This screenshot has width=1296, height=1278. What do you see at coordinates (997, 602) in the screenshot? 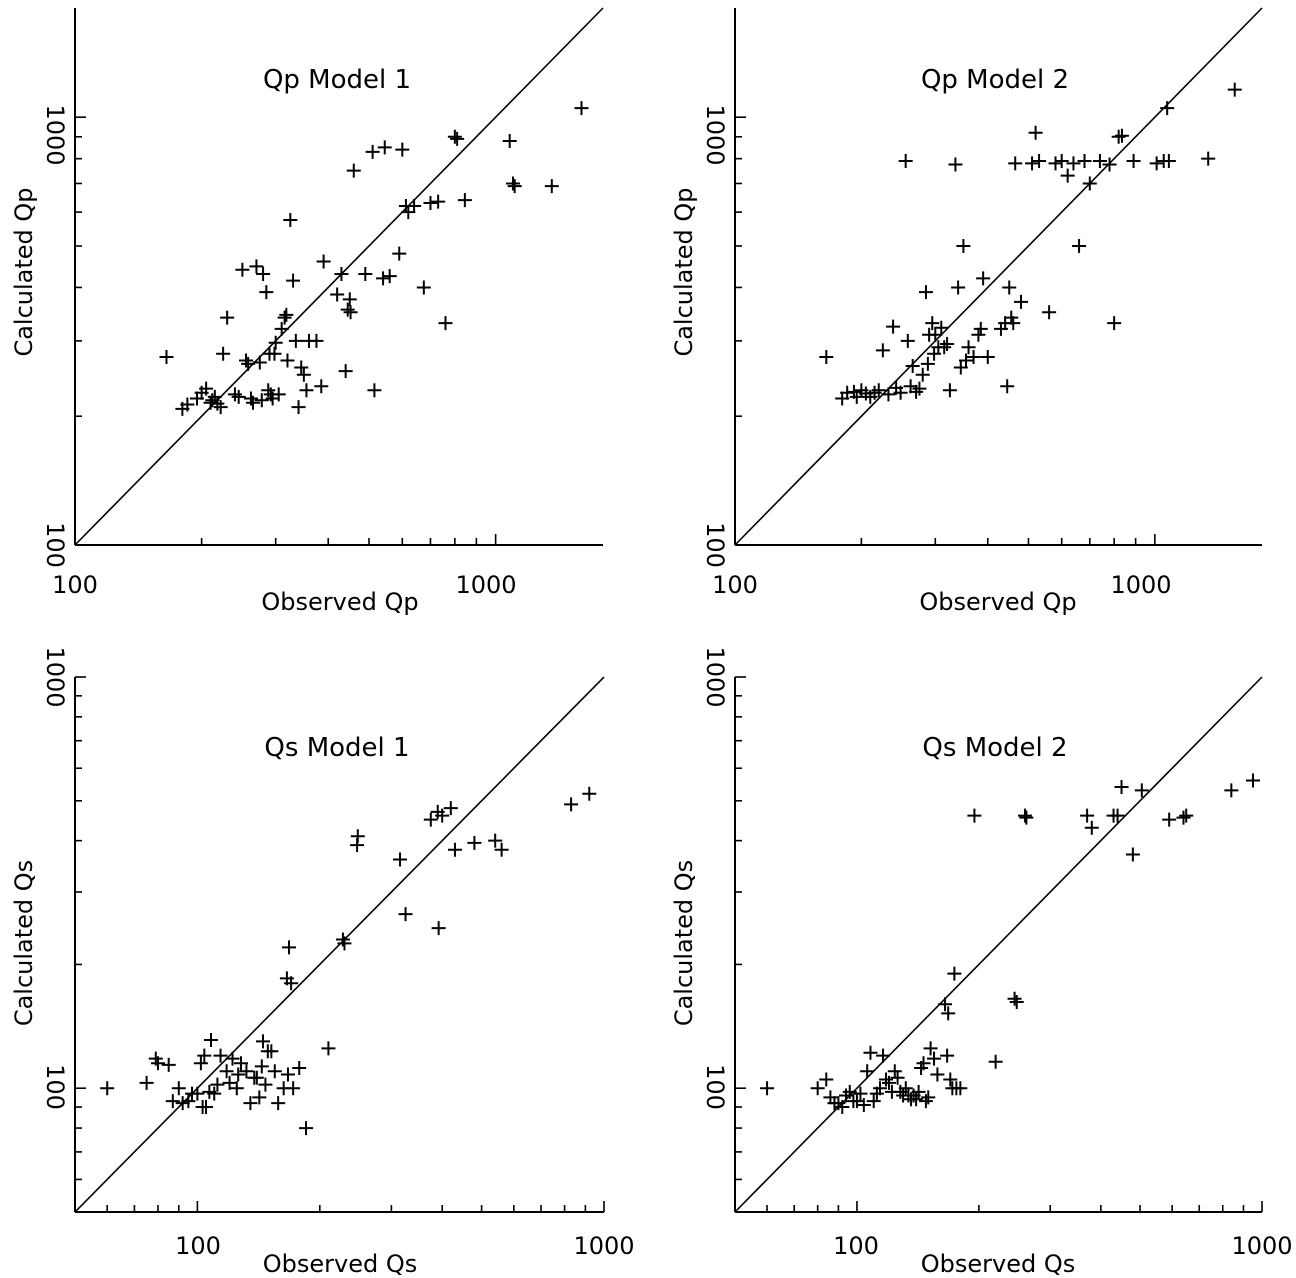
I see `panel-2-x-axis-label: Observed Qp` at bounding box center [997, 602].